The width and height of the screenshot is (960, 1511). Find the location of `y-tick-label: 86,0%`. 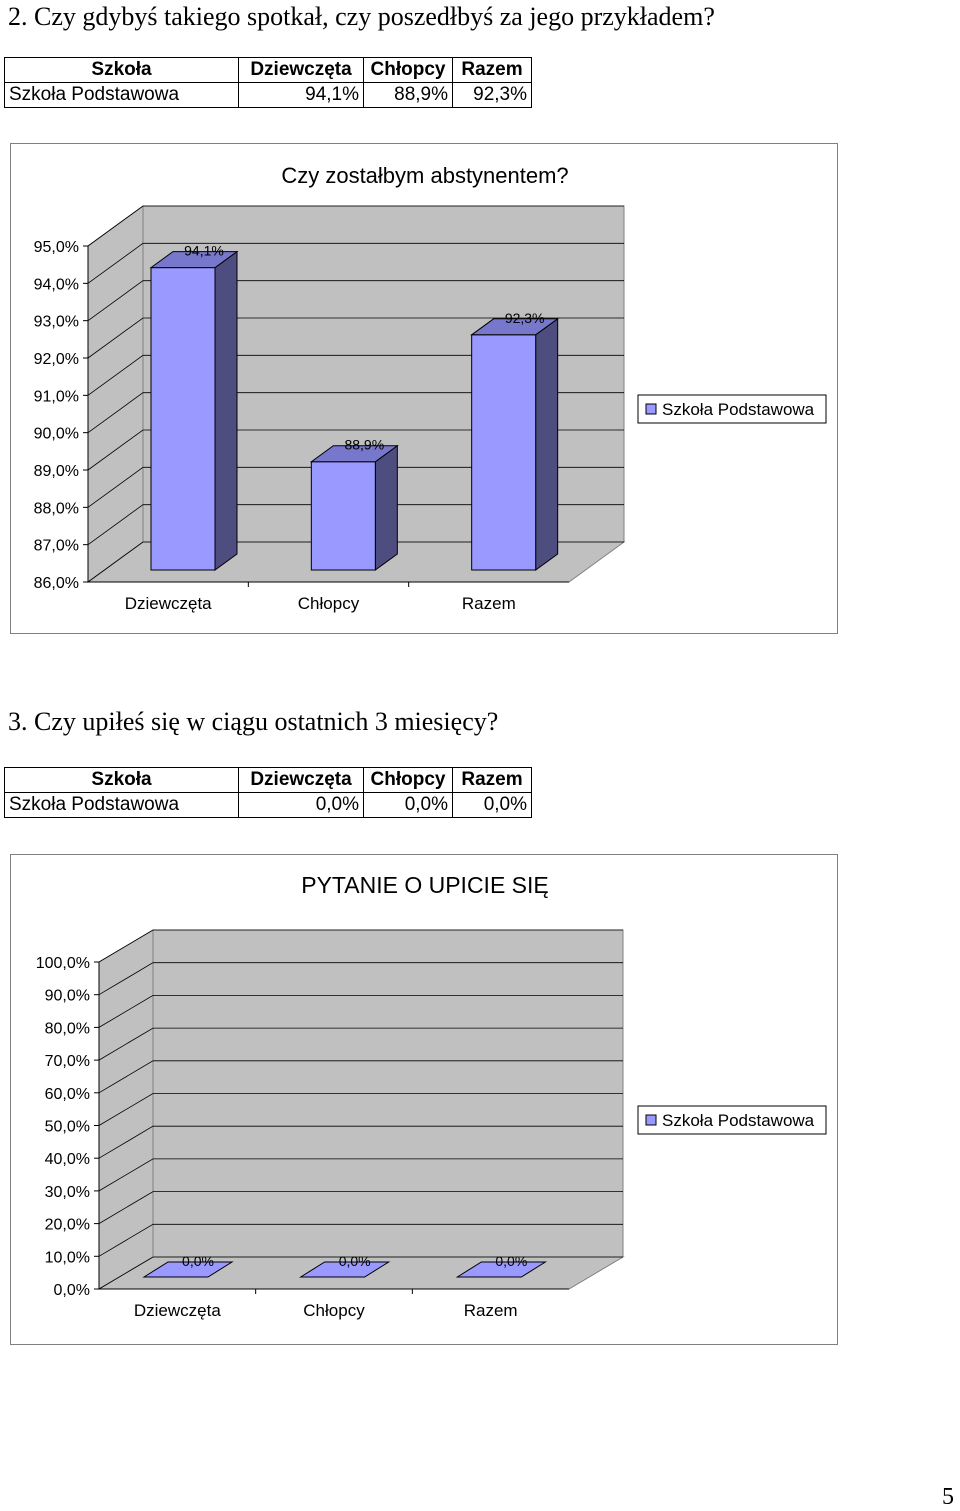

y-tick-label: 86,0% is located at coordinates (56, 583).